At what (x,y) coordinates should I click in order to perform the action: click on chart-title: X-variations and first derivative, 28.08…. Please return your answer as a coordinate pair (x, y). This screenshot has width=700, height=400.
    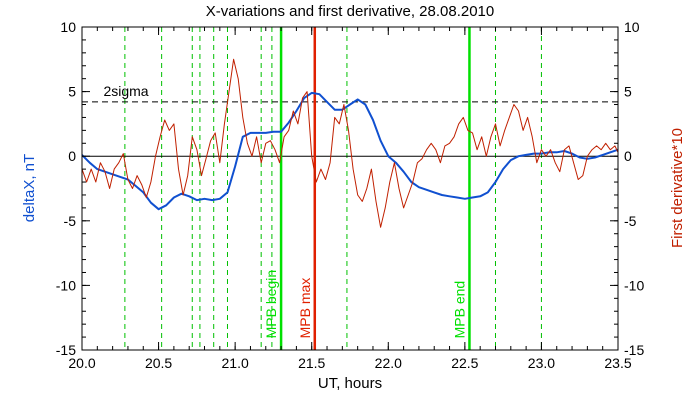
    Looking at the image, I should click on (350, 11).